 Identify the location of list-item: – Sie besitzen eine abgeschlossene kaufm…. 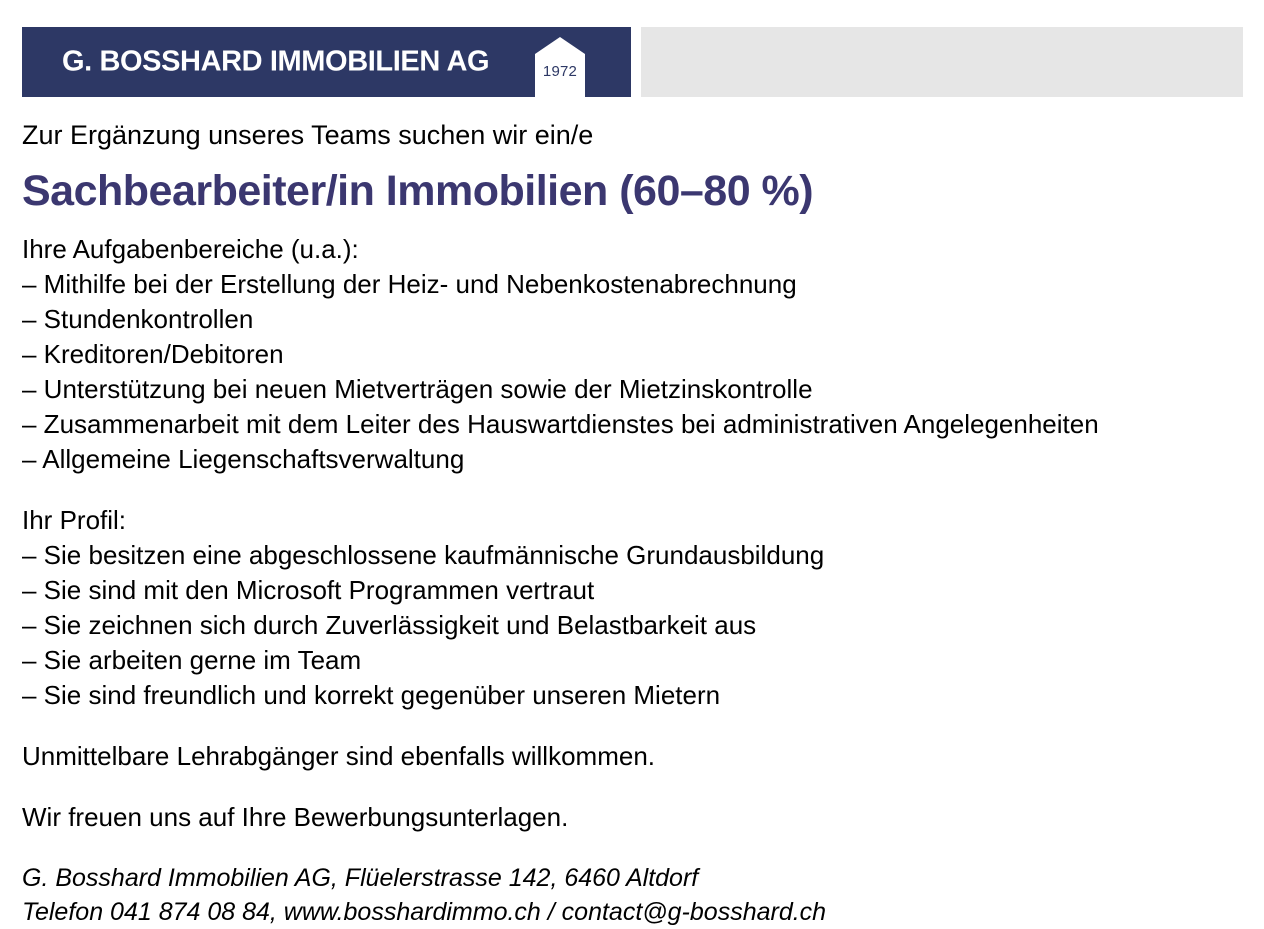
(423, 555).